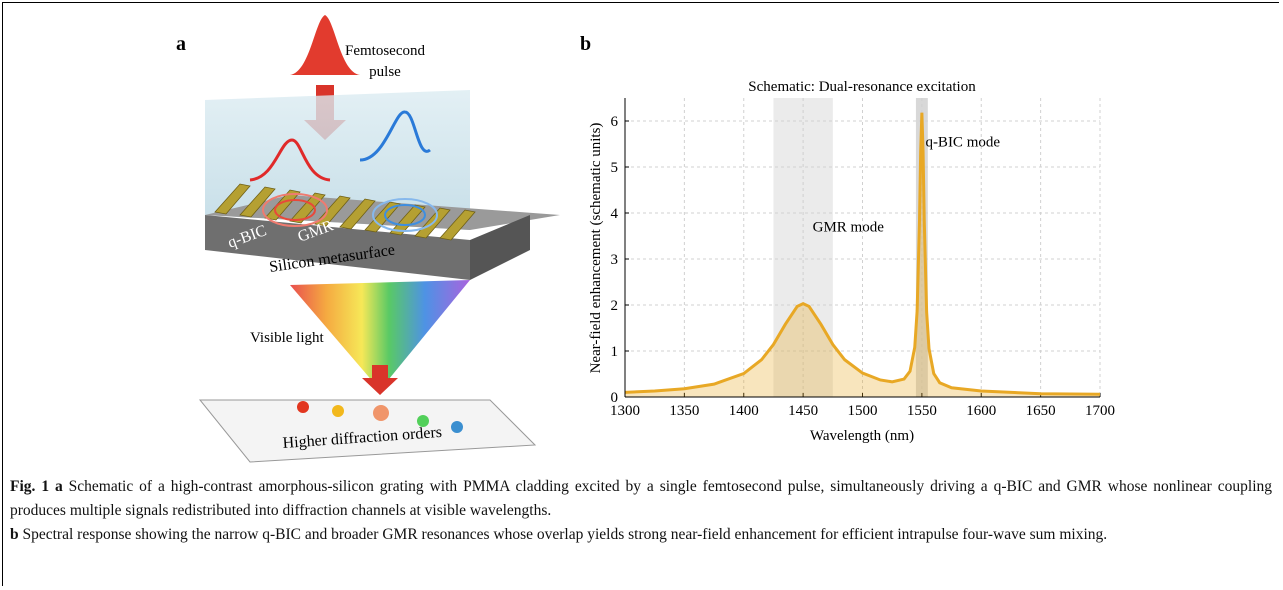  What do you see at coordinates (862, 87) in the screenshot?
I see `chart-title: Schematic: Dual-resonance excitation` at bounding box center [862, 87].